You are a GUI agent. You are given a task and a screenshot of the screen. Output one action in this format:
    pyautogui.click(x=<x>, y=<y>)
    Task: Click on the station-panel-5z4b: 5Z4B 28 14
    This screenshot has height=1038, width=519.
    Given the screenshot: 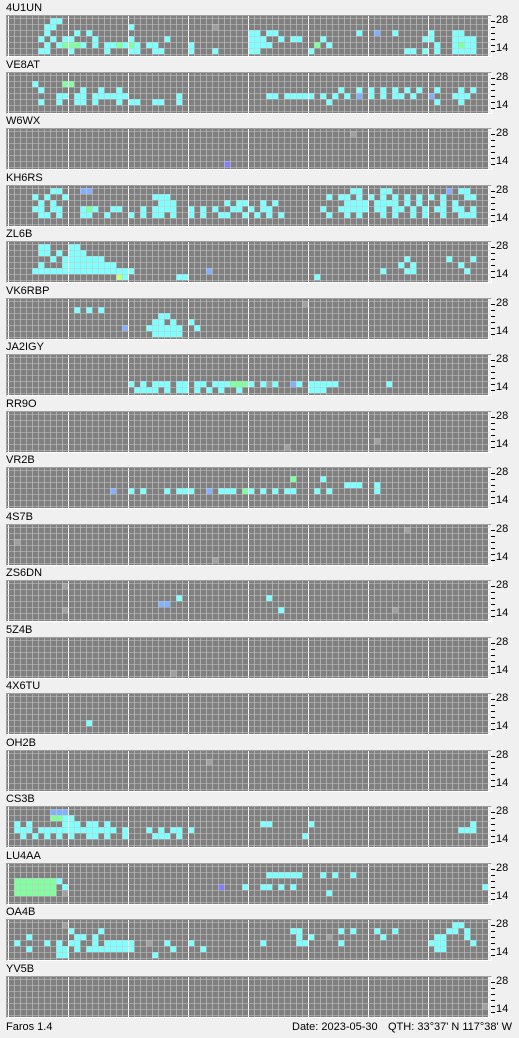 What is the action you would take?
    pyautogui.click(x=259, y=651)
    